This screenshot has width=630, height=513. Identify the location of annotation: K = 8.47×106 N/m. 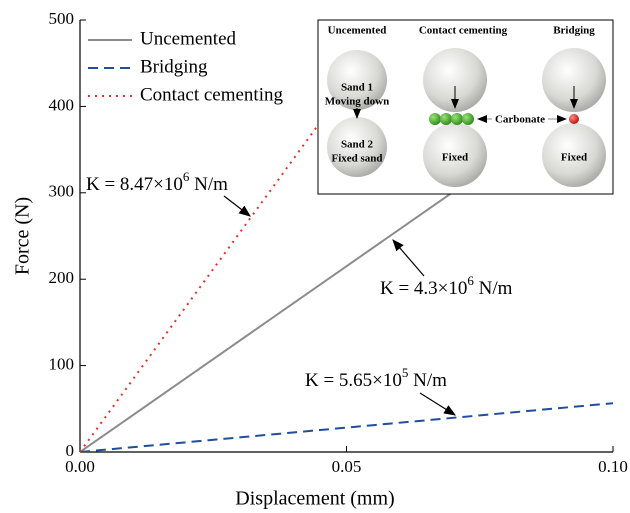
(157, 182).